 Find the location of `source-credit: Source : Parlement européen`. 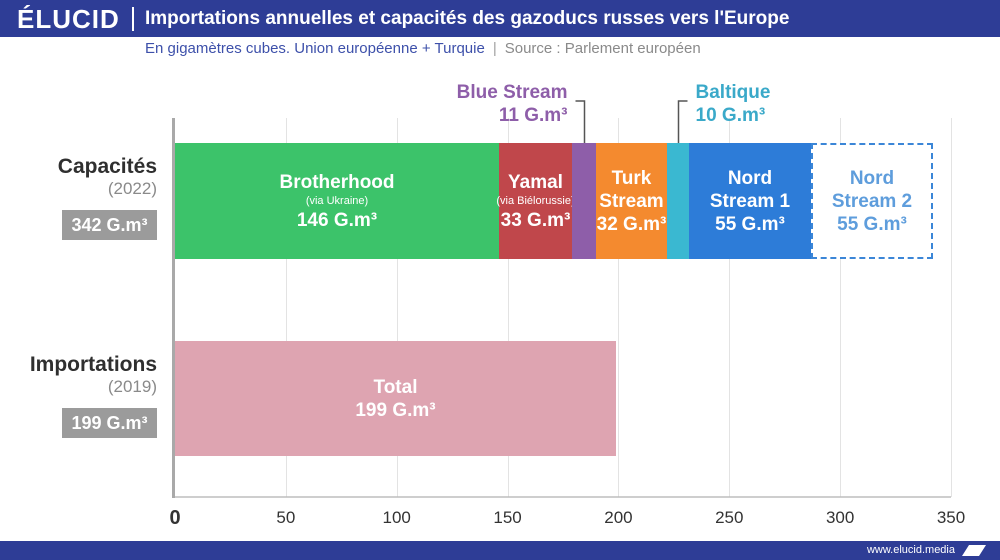

source-credit: Source : Parlement européen is located at coordinates (602, 48).